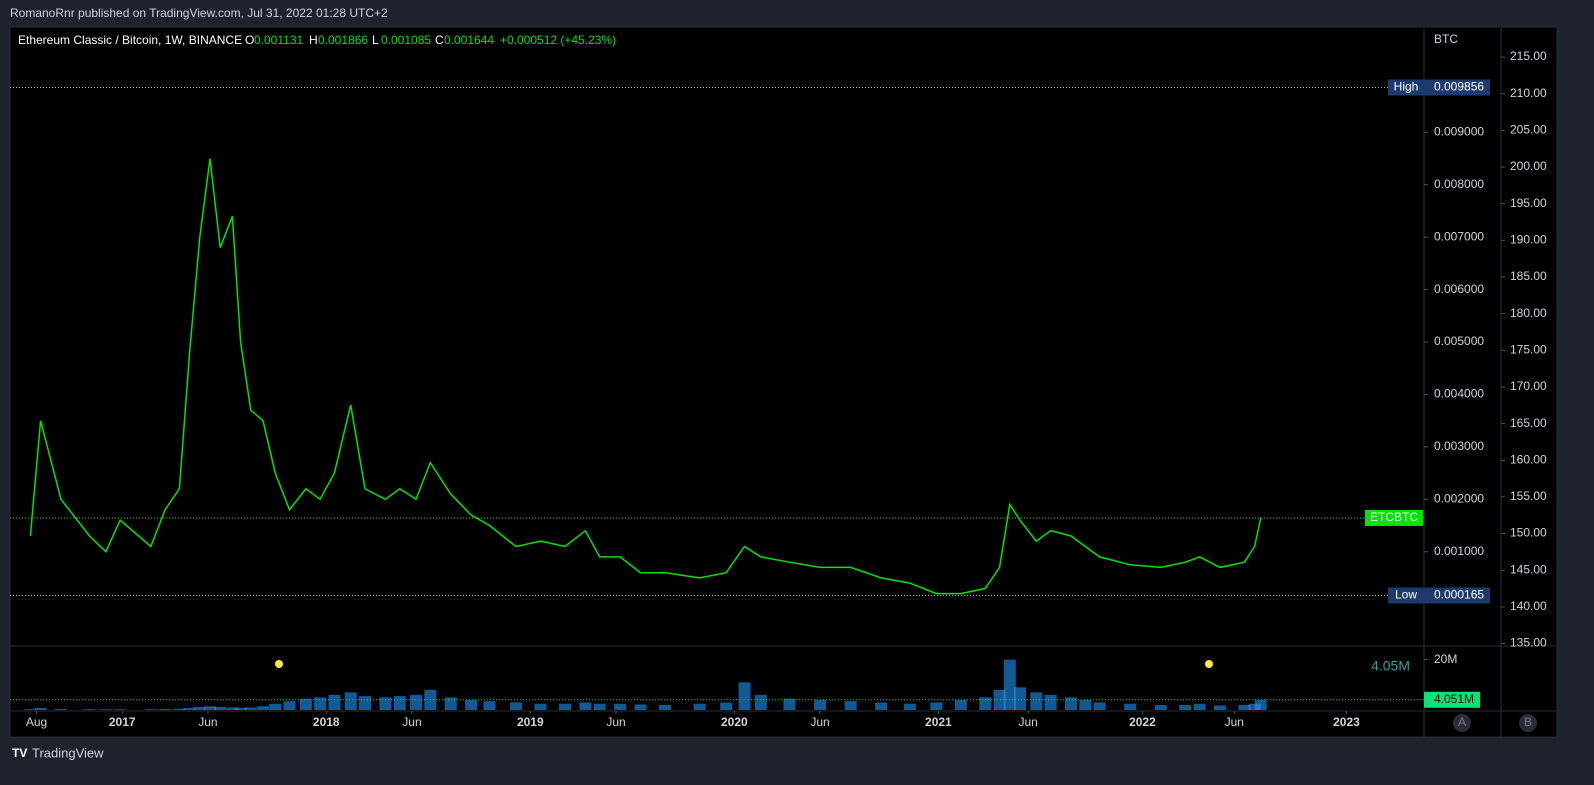  Describe the element at coordinates (1459, 341) in the screenshot. I see `y-tick-label: 0.005000` at that location.